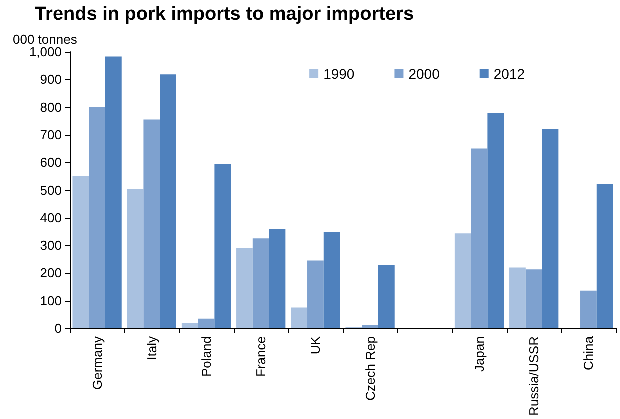 This screenshot has width=620, height=419. What do you see at coordinates (58, 328) in the screenshot?
I see `y-tick-label: 0` at bounding box center [58, 328].